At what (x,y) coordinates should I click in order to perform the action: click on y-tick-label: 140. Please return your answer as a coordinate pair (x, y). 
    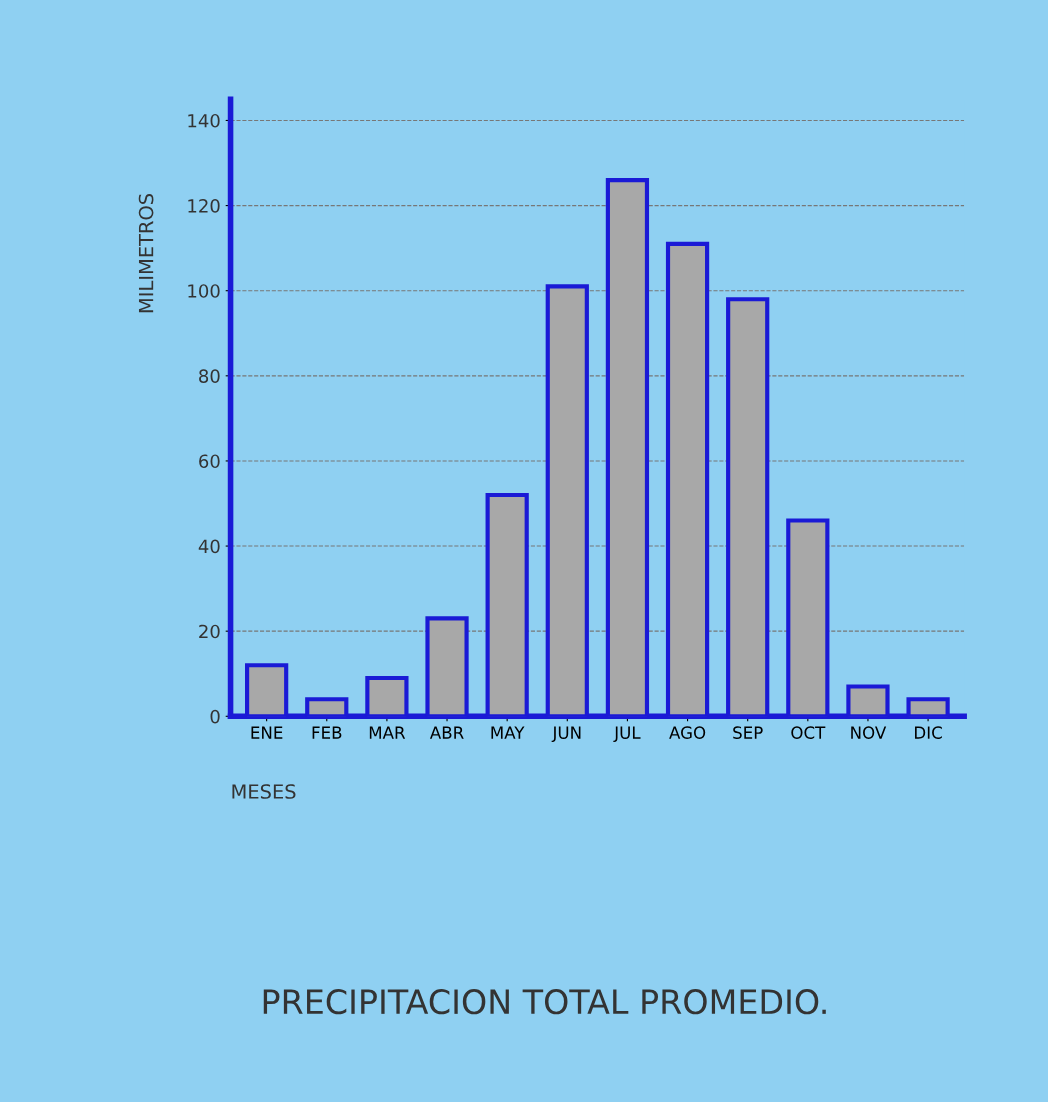
    Looking at the image, I should click on (204, 120).